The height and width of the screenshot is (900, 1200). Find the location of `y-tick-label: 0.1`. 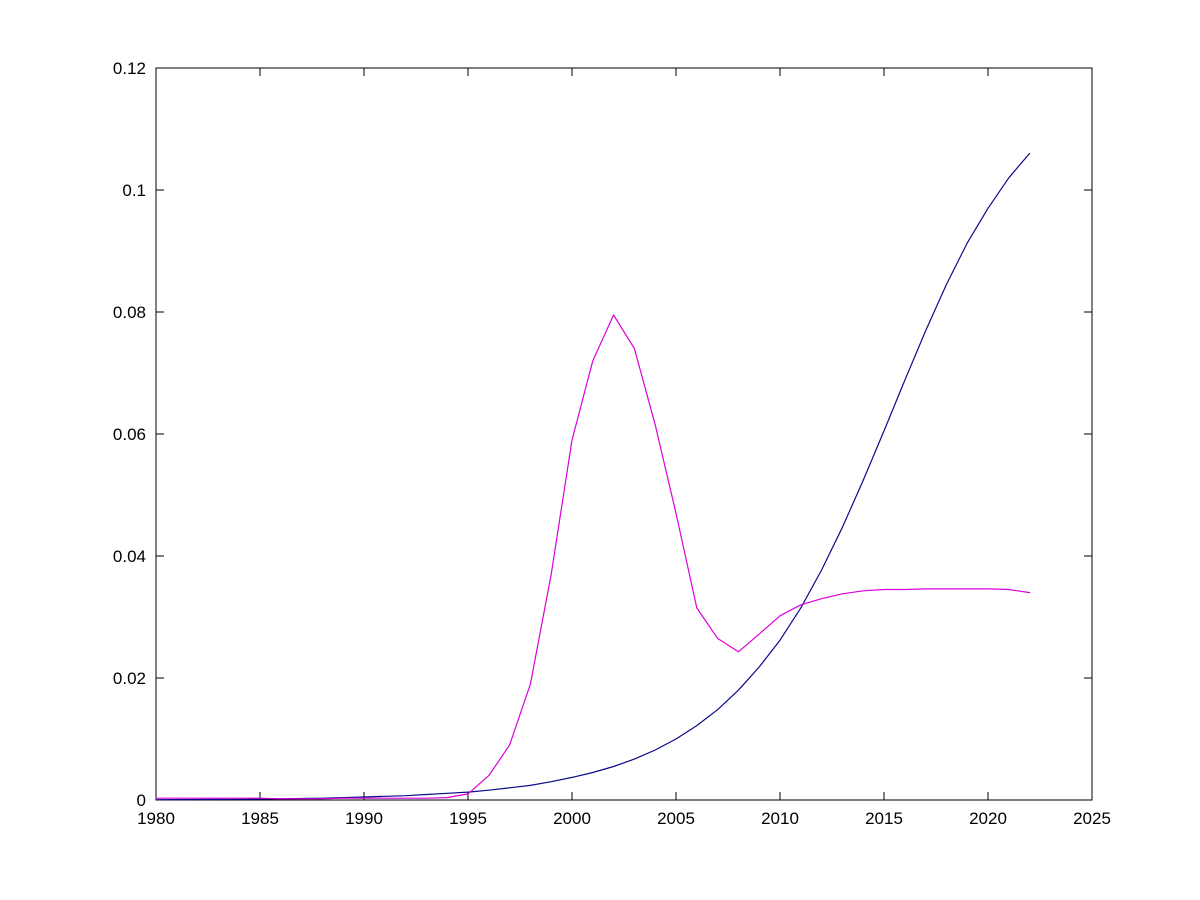

y-tick-label: 0.1 is located at coordinates (134, 190).